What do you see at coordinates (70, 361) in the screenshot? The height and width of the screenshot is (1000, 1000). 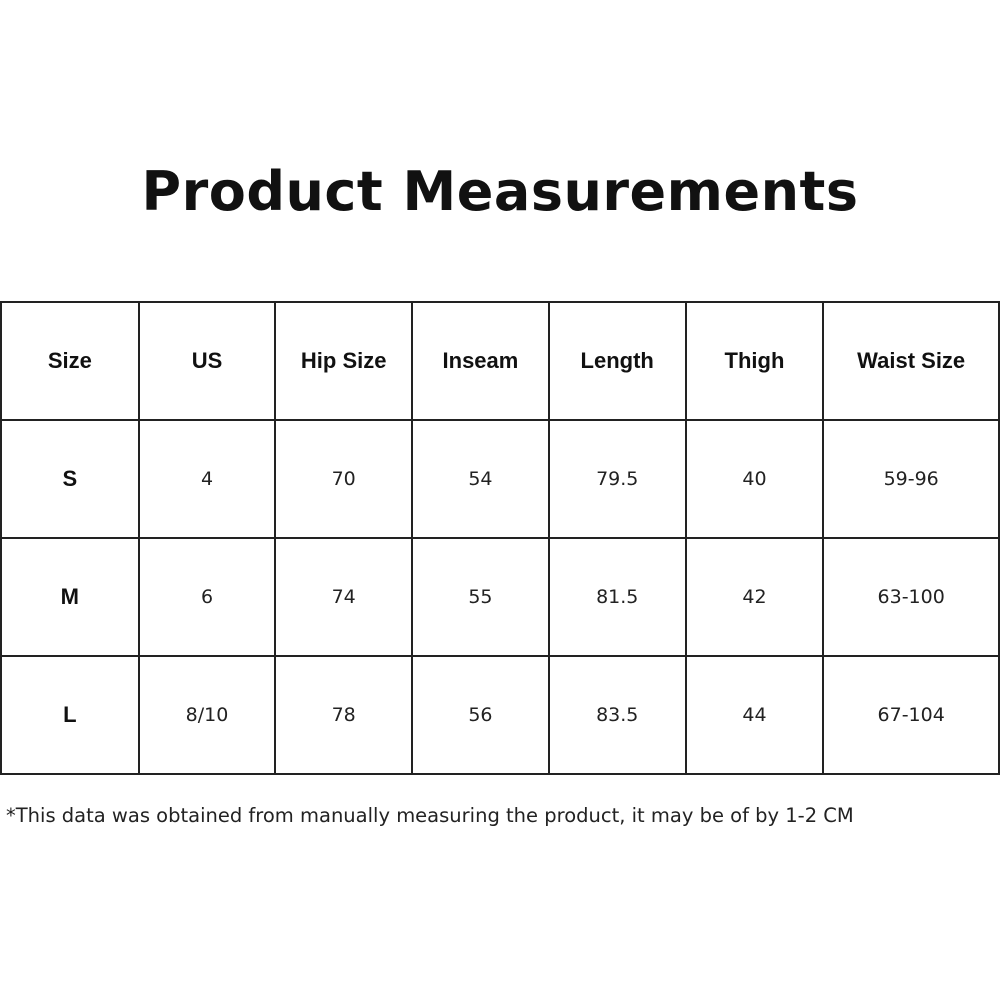 I see `header-size: Size` at bounding box center [70, 361].